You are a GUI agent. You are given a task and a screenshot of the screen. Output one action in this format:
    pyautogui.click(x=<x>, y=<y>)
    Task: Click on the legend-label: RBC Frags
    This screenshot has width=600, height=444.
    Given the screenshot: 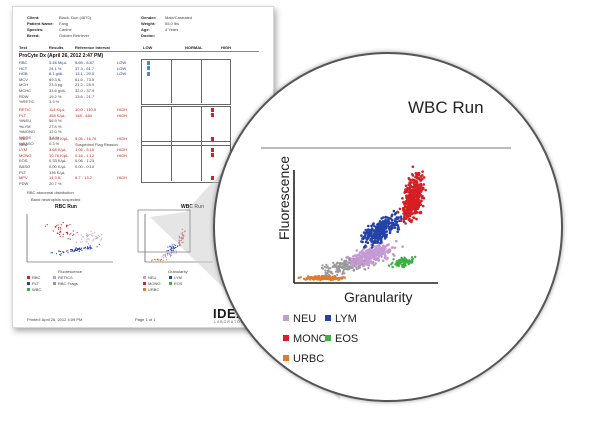 What is the action you would take?
    pyautogui.click(x=68, y=283)
    